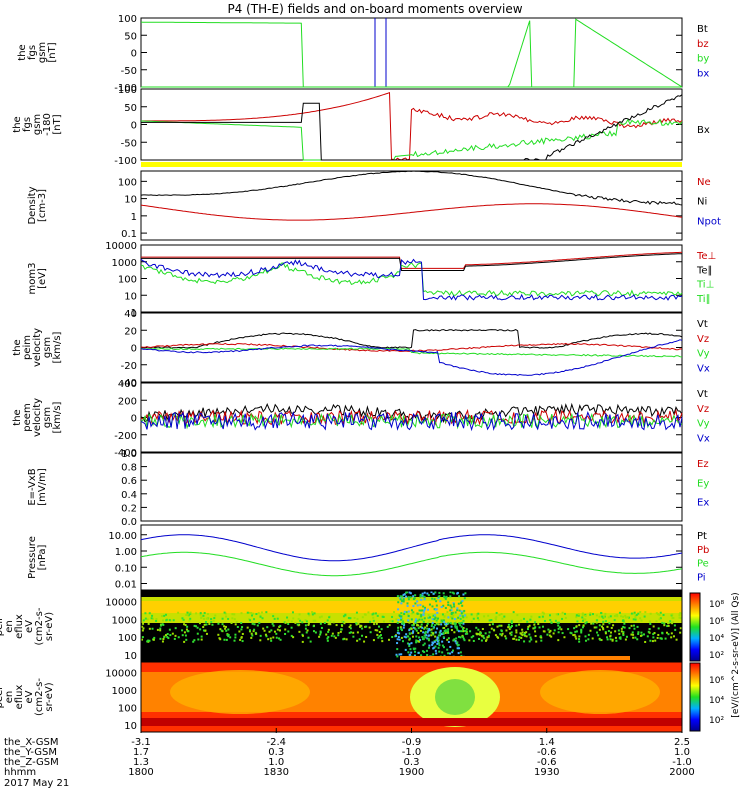  I want to click on xaxis-value: 2.5, so click(682, 742).